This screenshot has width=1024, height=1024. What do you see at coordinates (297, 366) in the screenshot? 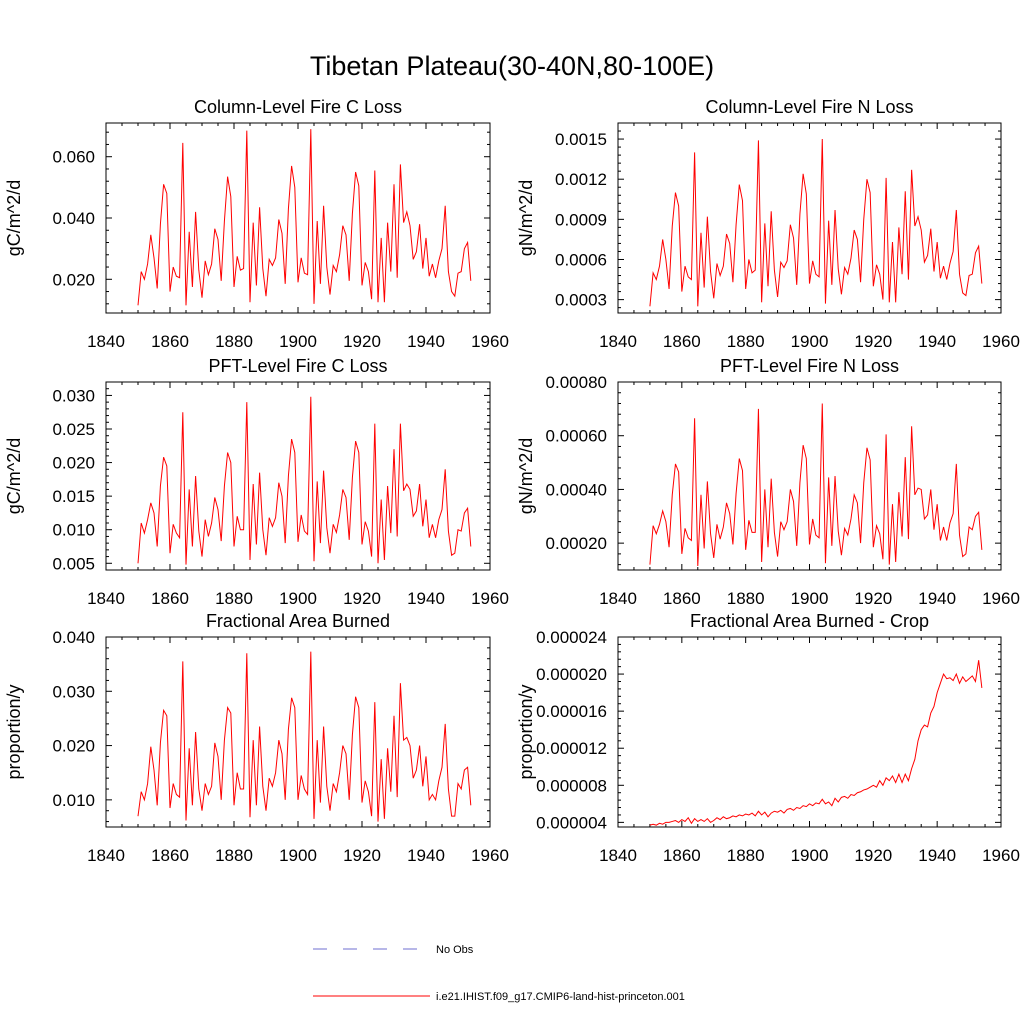
I see `chart-title: PFT-Level Fire C Loss` at bounding box center [297, 366].